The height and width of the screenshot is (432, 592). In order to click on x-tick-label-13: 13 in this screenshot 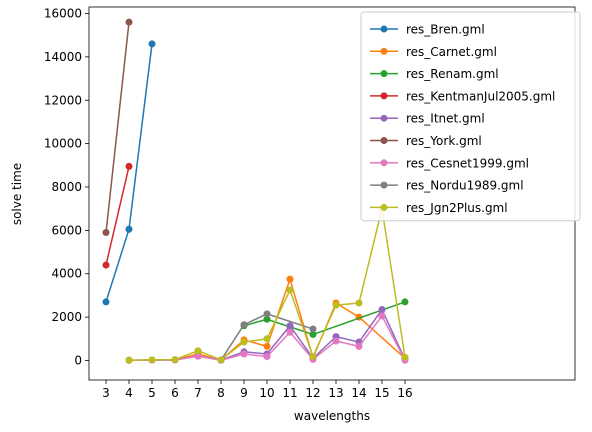, I will do `click(335, 393)`.